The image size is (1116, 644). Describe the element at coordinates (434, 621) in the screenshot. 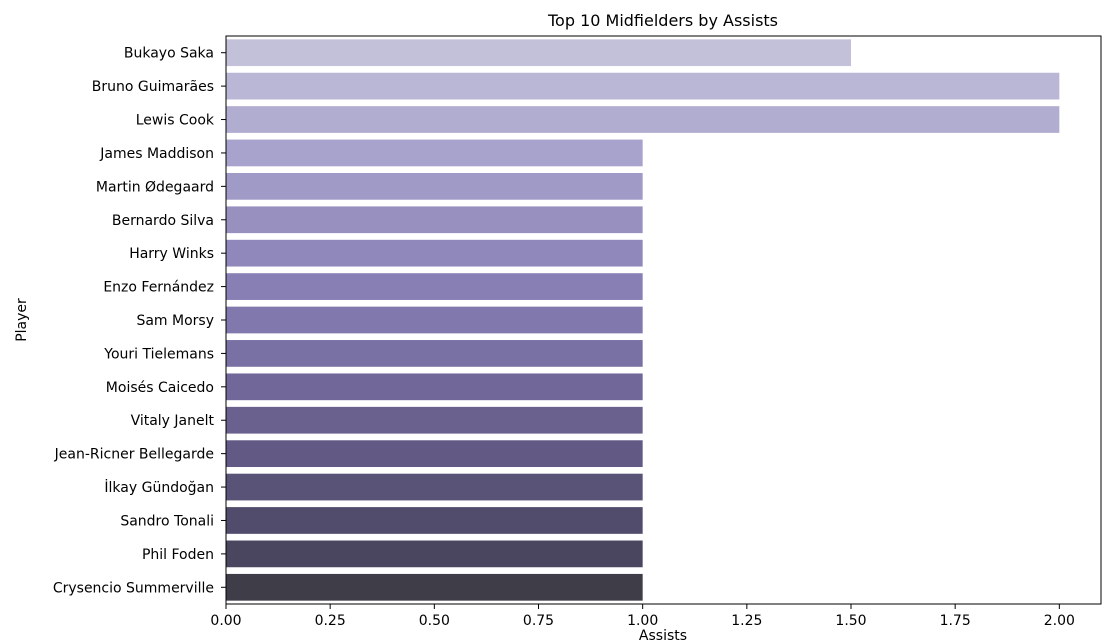

I see `x-tick-label-2: 0.50` at that location.